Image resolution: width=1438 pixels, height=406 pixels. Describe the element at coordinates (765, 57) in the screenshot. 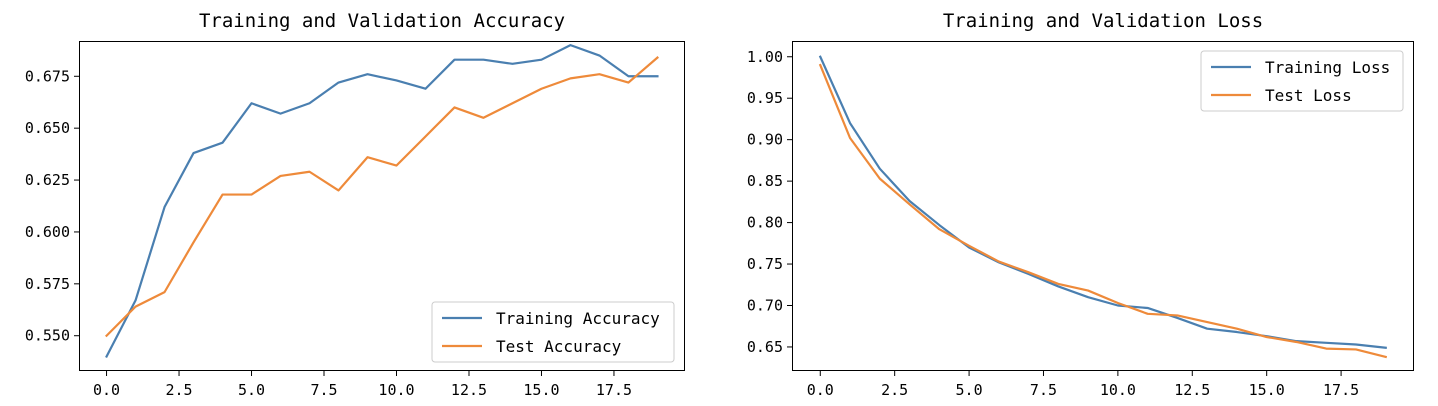

I see `y-tick-label: 1.00` at that location.